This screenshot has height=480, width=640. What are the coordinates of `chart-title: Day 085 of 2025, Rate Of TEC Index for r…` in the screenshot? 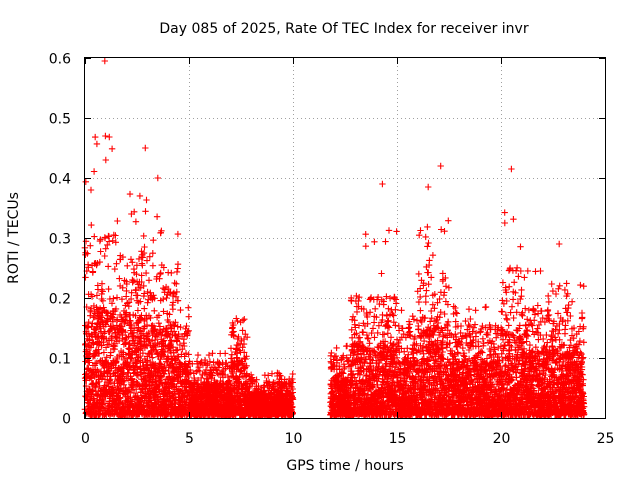 It's located at (343, 29).